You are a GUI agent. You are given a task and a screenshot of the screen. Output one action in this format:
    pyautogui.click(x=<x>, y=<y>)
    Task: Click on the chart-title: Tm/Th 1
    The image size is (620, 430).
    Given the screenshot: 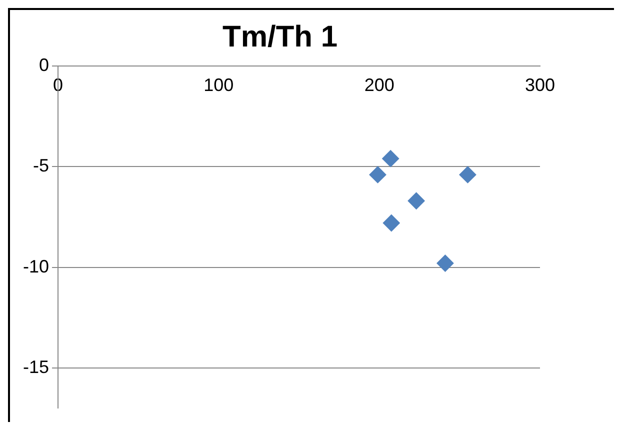 What is the action you would take?
    pyautogui.click(x=280, y=37)
    